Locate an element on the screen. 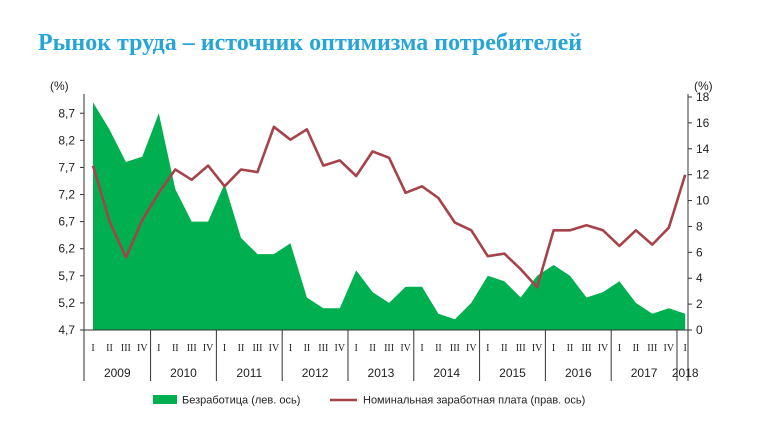  legend-label-unemployment: Безработица (лев. ось) is located at coordinates (241, 401).